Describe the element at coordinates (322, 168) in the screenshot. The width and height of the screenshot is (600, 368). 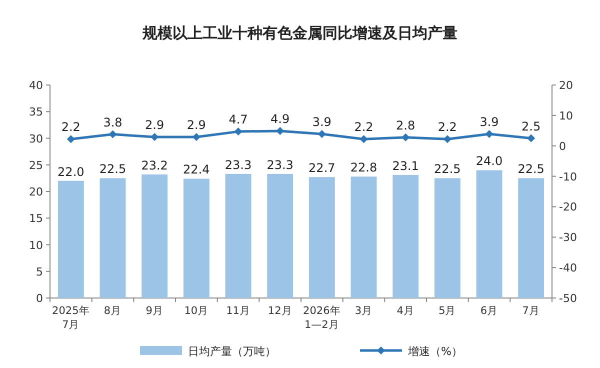
I see `data-label: 22.7` at that location.